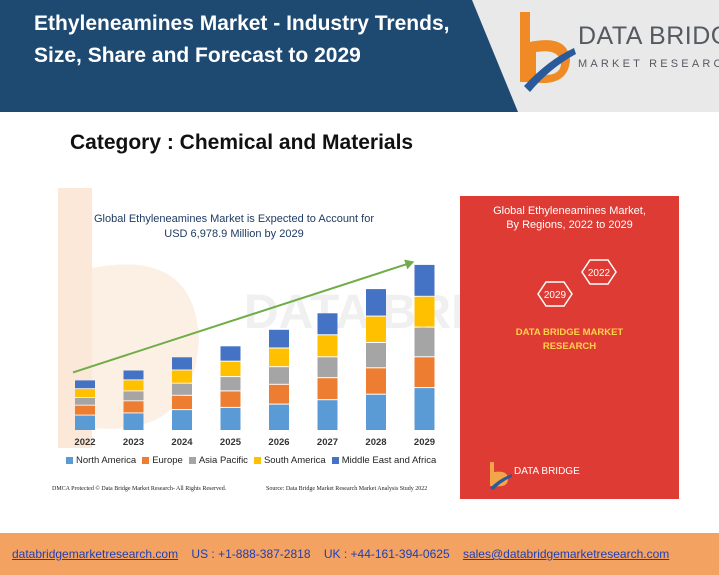  What do you see at coordinates (389, 460) in the screenshot?
I see `legend-label: Middle East and Africa` at bounding box center [389, 460].